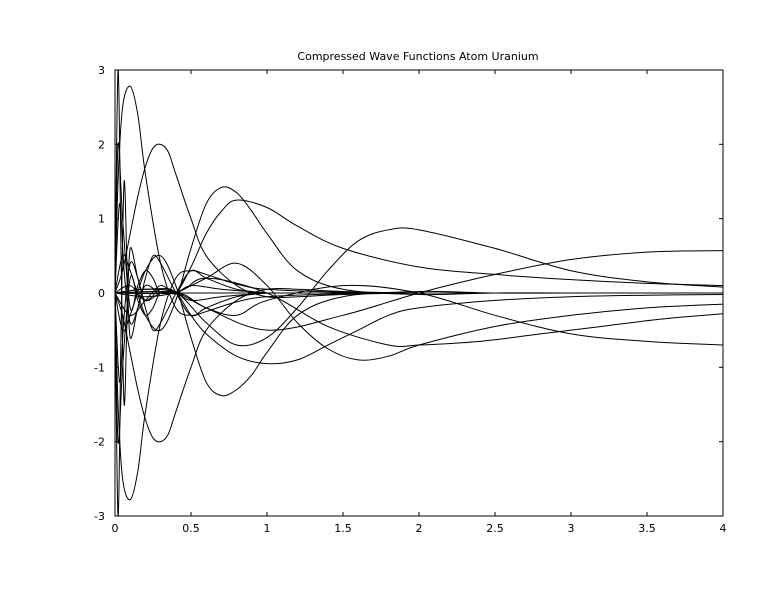 Image resolution: width=766 pixels, height=592 pixels. What do you see at coordinates (419, 528) in the screenshot?
I see `x-tick-label: 2` at bounding box center [419, 528].